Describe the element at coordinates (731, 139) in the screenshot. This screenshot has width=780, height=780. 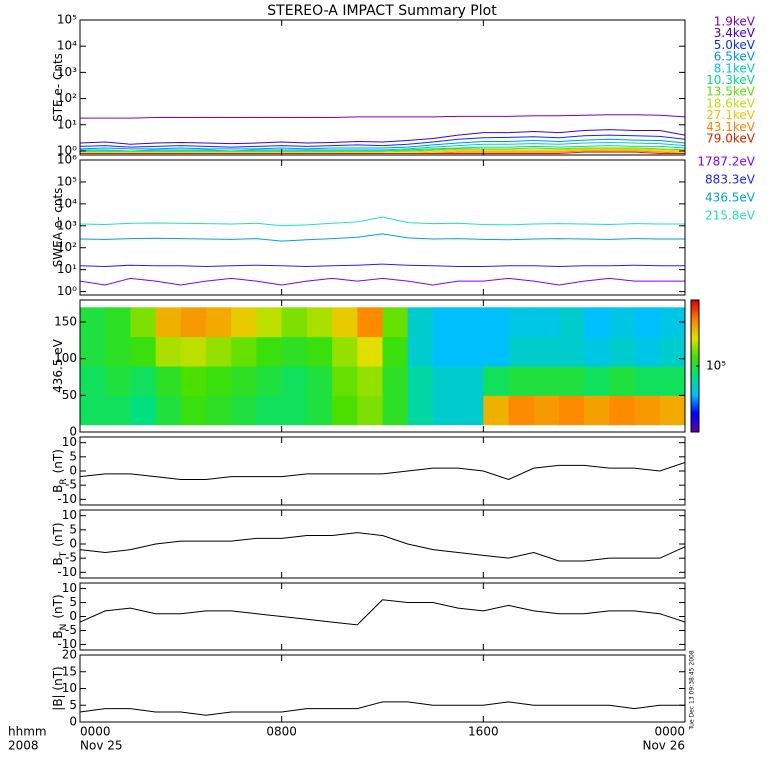
I see `legend-entry: 79.0keV` at that location.